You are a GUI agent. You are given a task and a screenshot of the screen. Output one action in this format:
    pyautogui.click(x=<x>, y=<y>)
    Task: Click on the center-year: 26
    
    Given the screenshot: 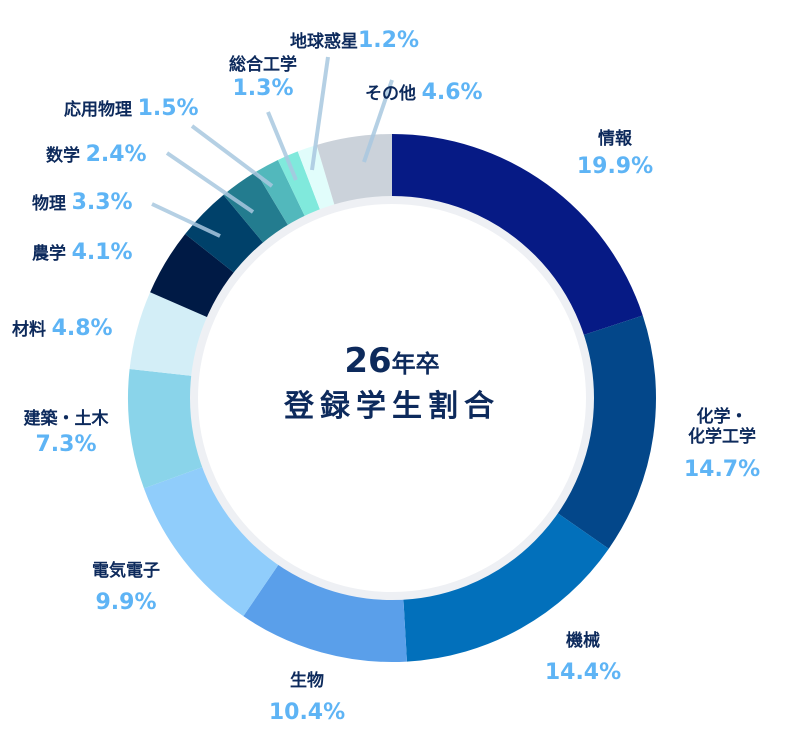 What is the action you would take?
    pyautogui.click(x=368, y=361)
    